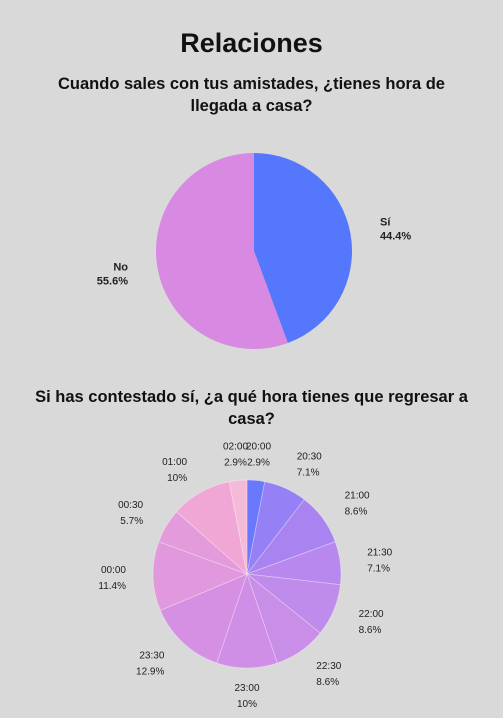 This screenshot has width=503, height=718. Describe the element at coordinates (174, 462) in the screenshot. I see `slice-category-label: 01:00` at that location.